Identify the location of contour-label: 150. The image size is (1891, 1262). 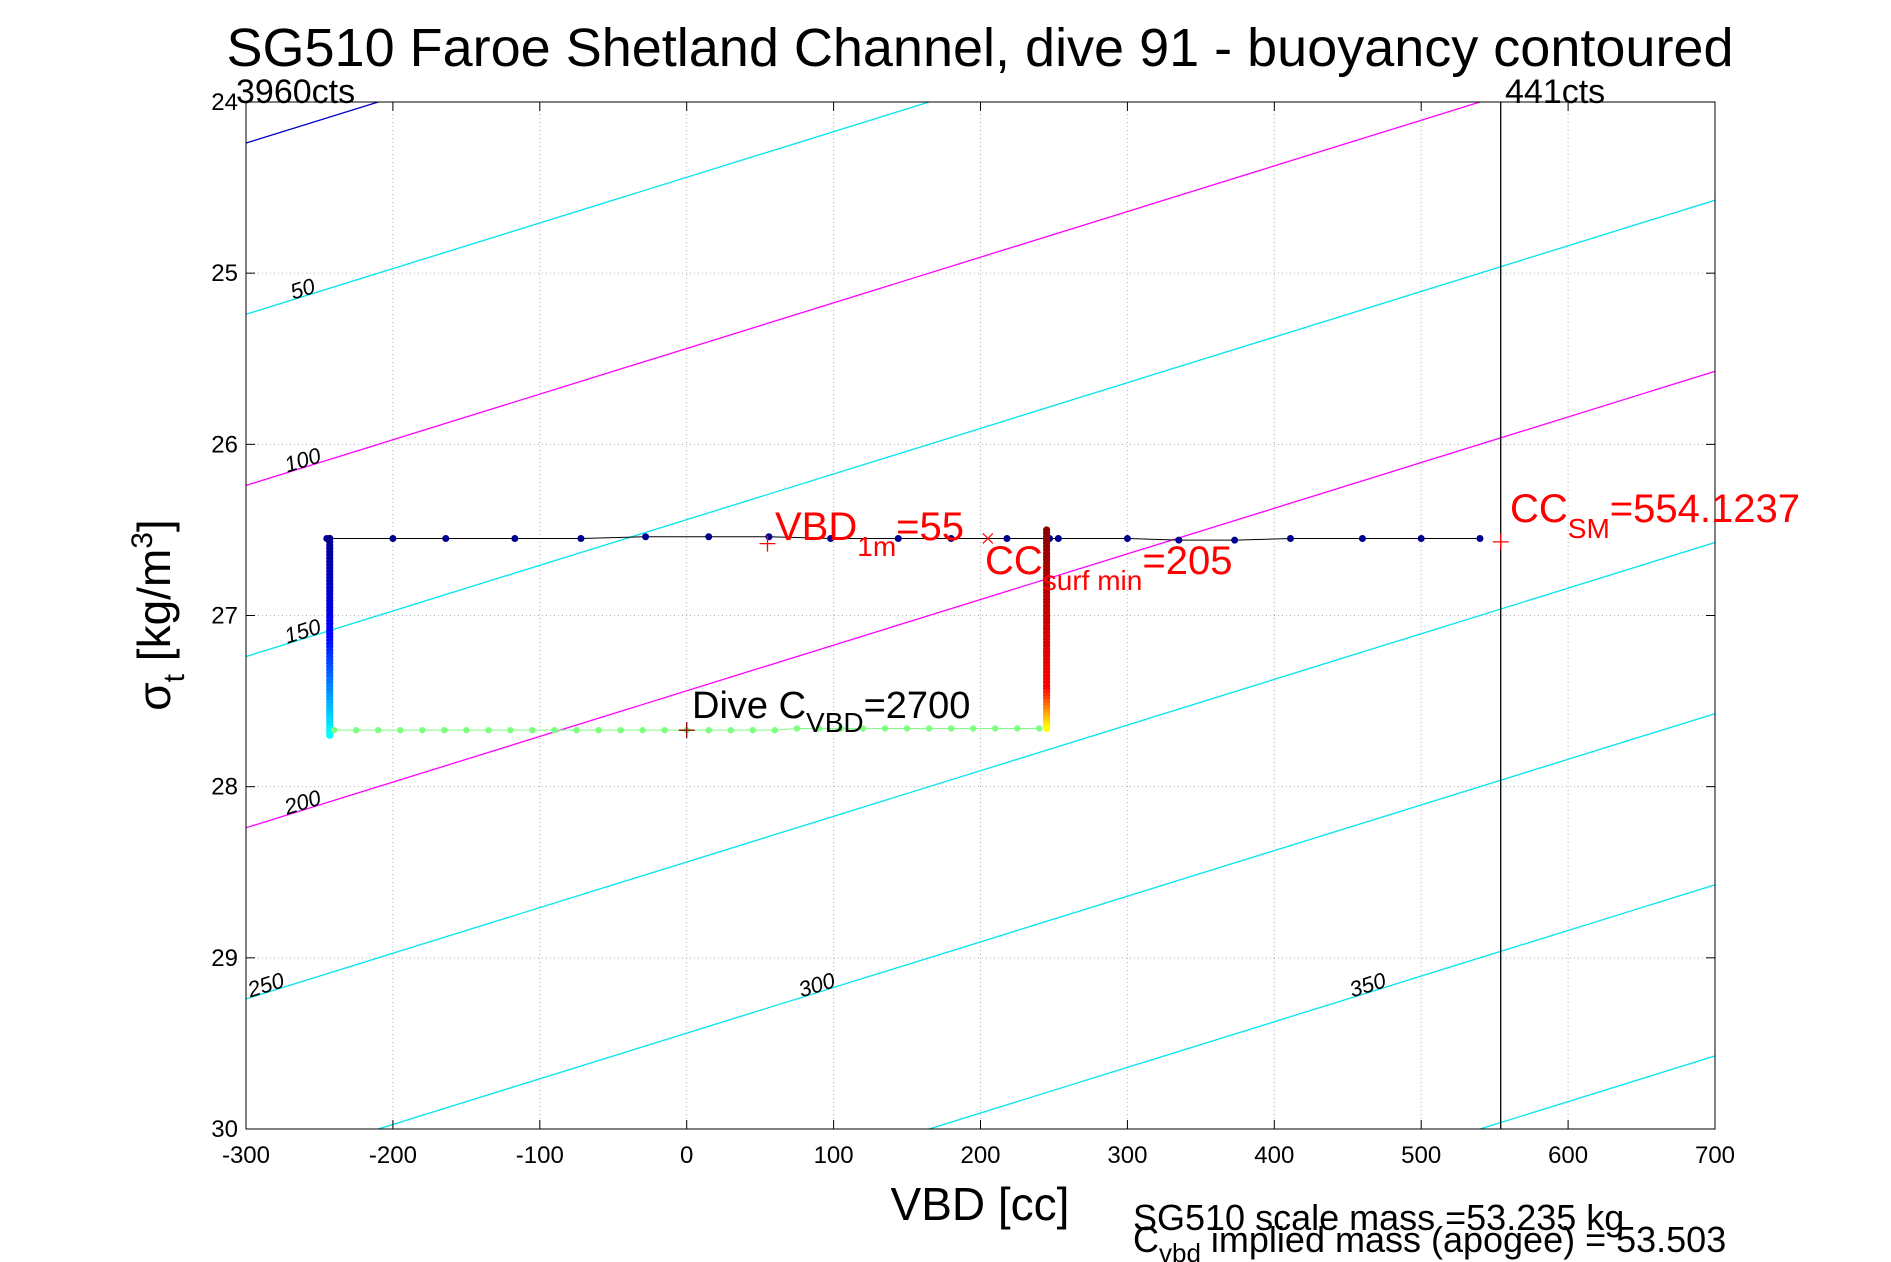
(302, 631).